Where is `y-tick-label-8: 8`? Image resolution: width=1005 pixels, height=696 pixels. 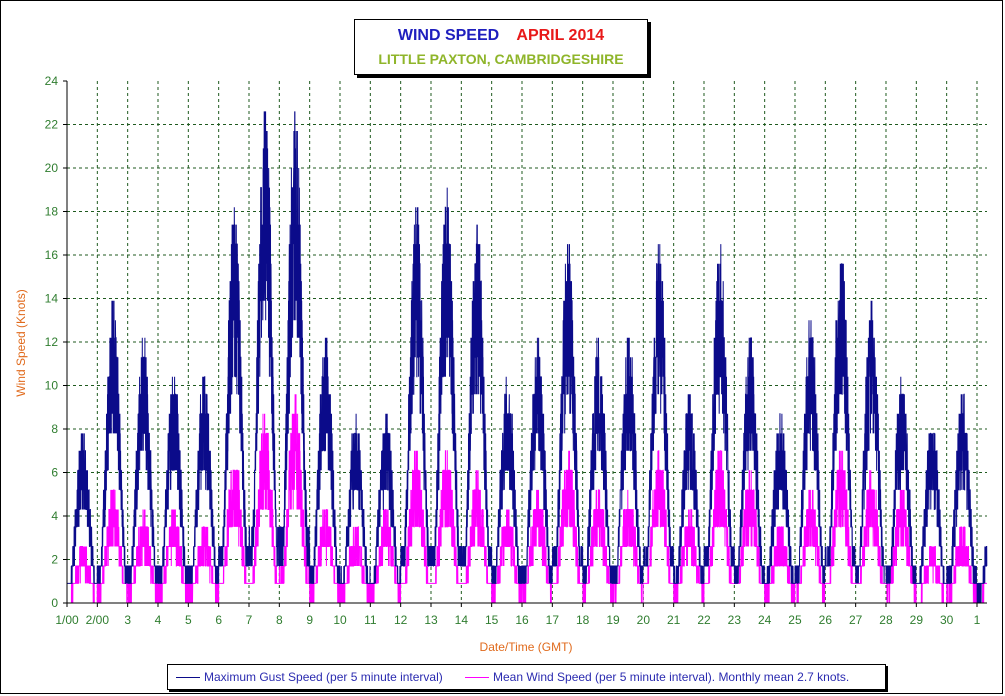 y-tick-label-8: 8 is located at coordinates (54, 429).